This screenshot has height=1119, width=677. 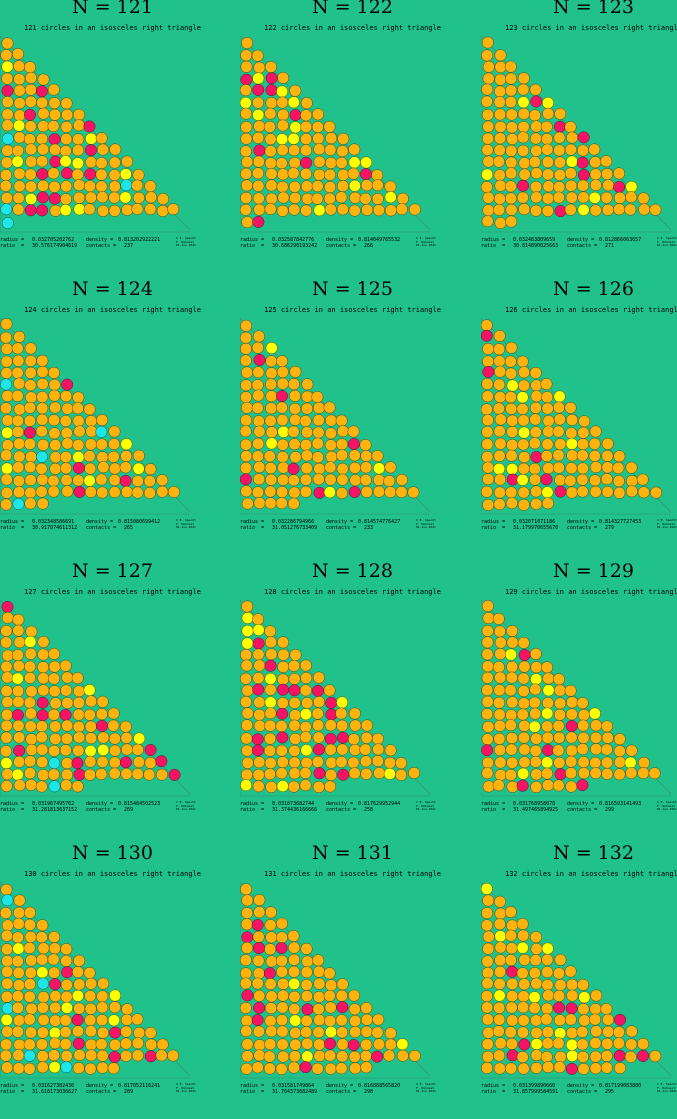 What do you see at coordinates (252, 528) in the screenshot?
I see `ratio-label: ratio =` at bounding box center [252, 528].